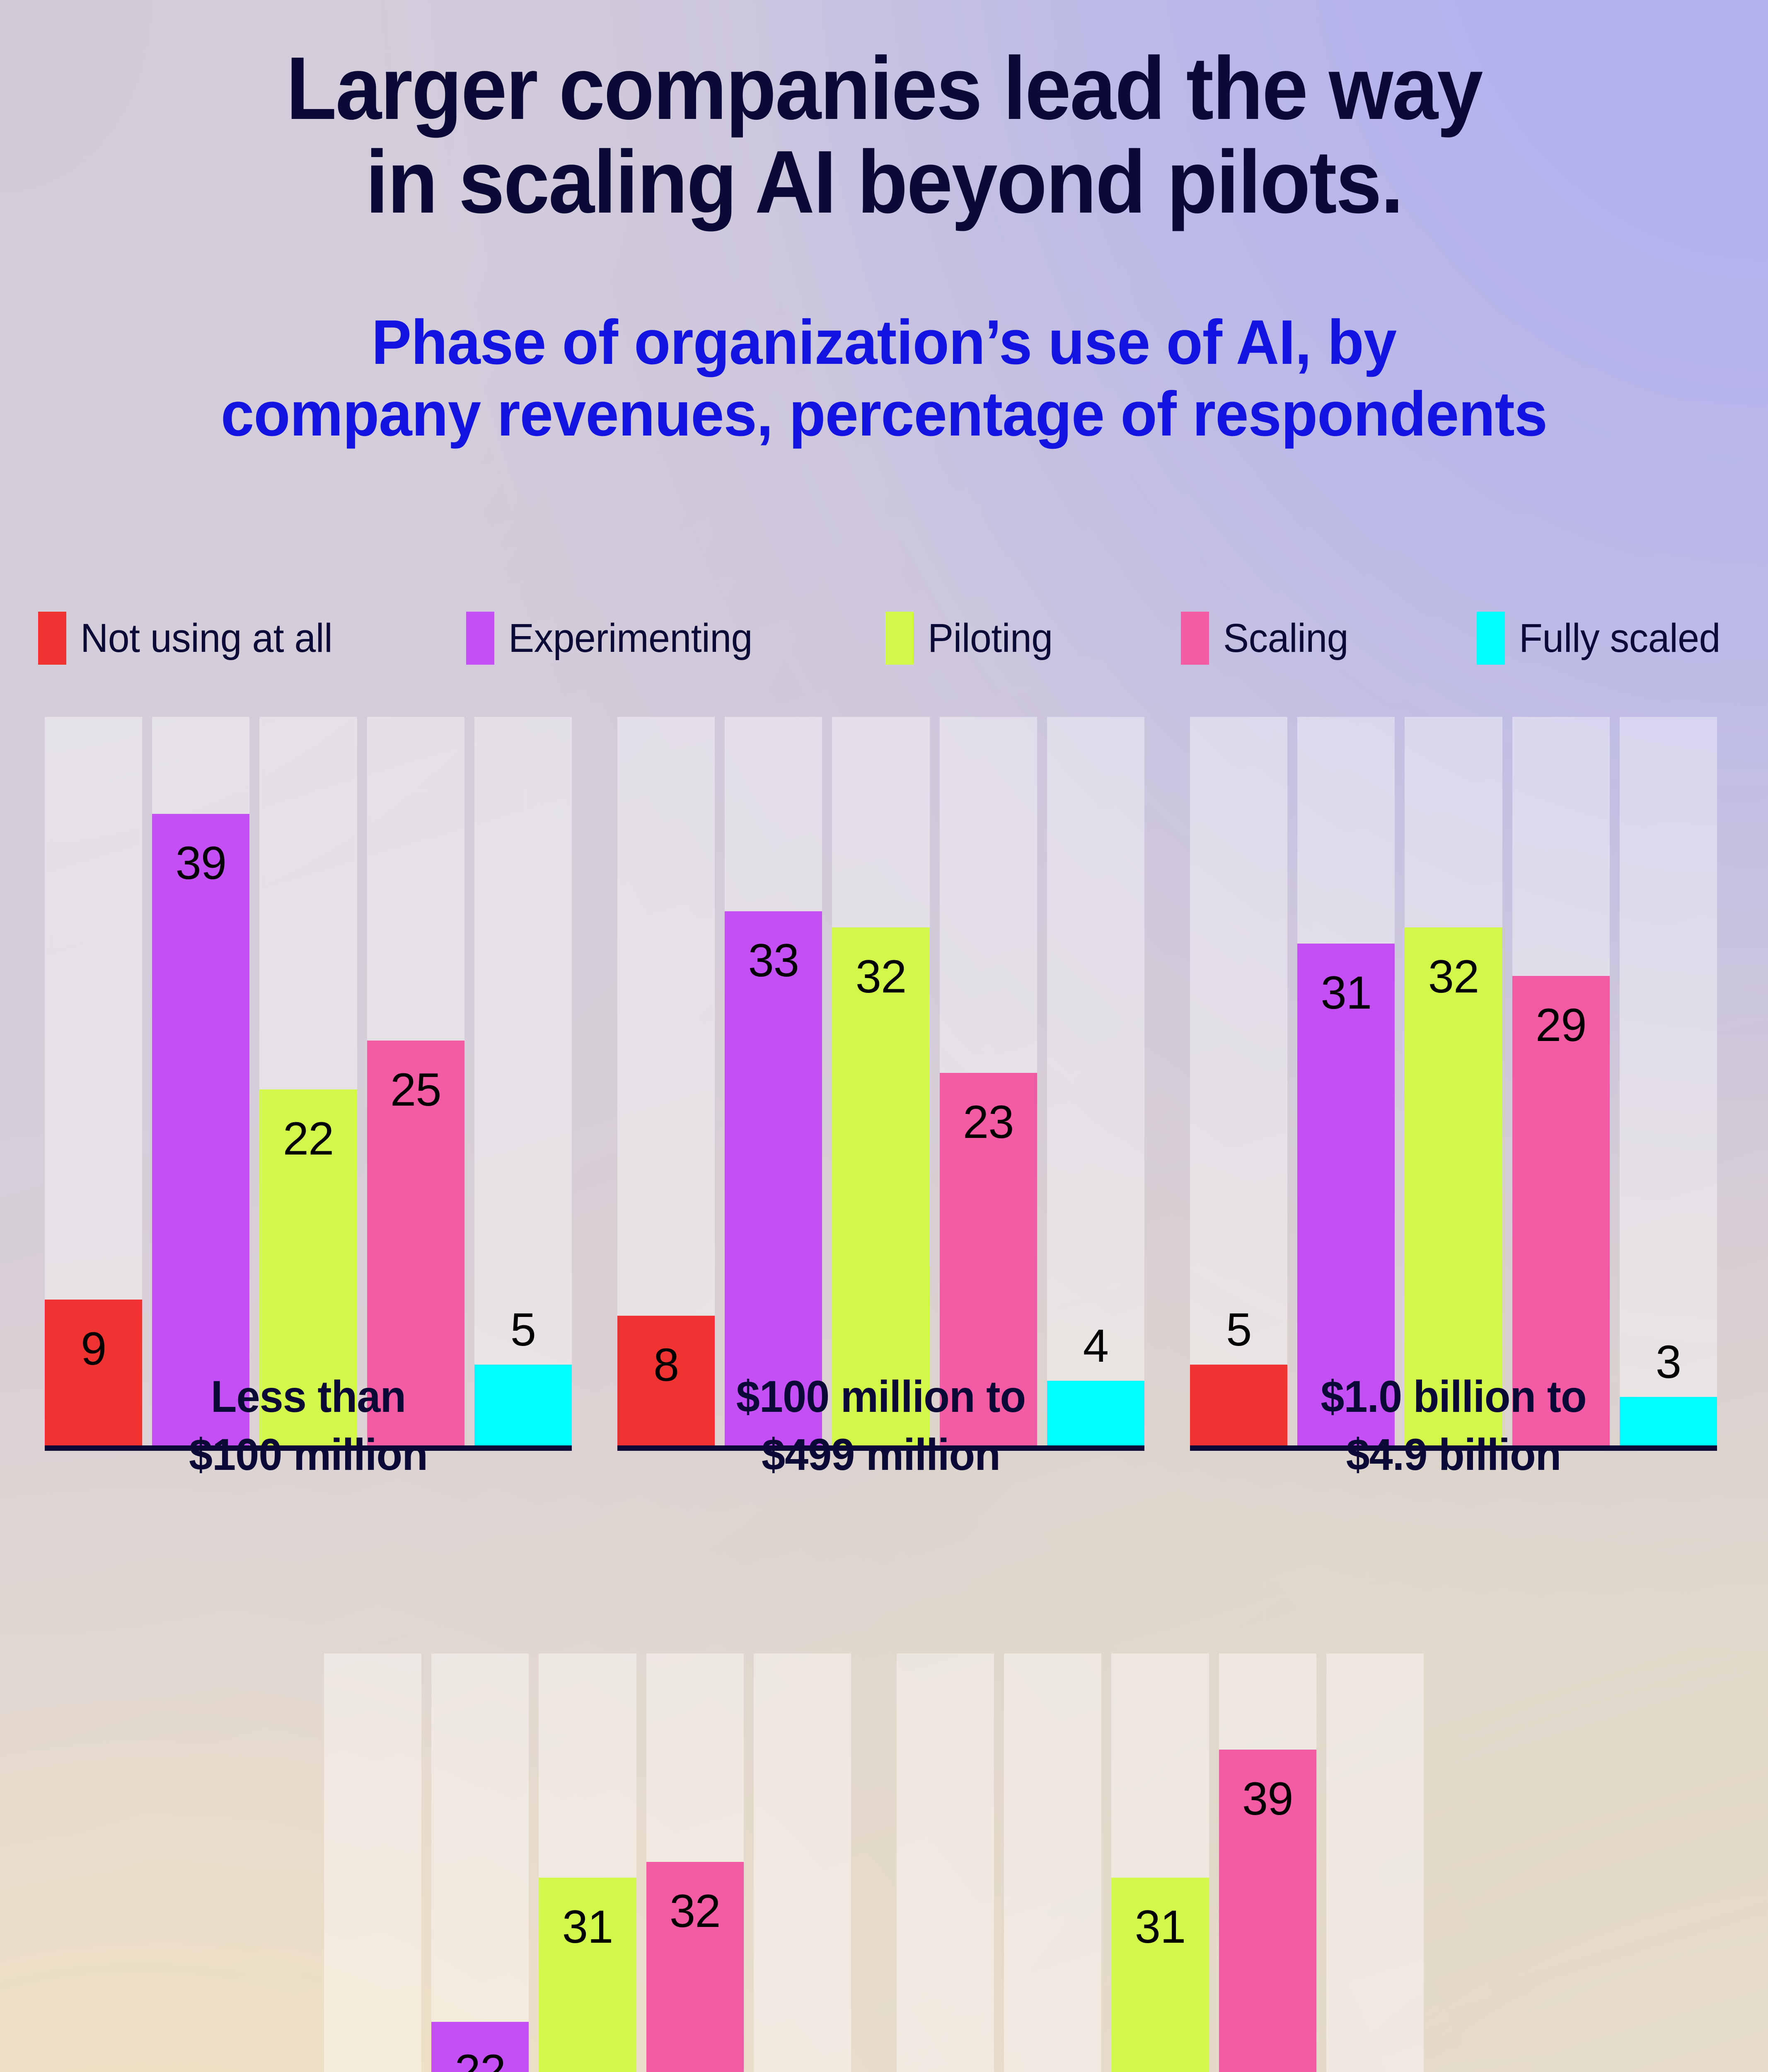 Image resolution: width=1768 pixels, height=2072 pixels. What do you see at coordinates (1096, 1081) in the screenshot?
I see `bar-track: 4` at bounding box center [1096, 1081].